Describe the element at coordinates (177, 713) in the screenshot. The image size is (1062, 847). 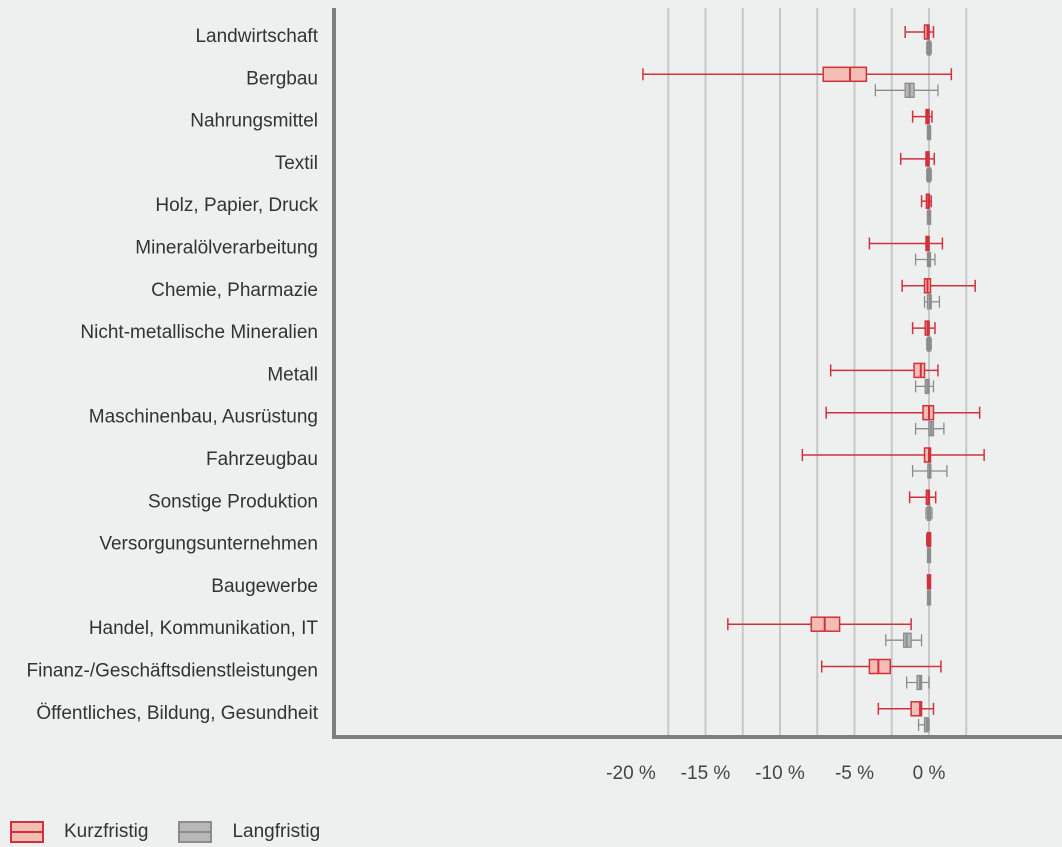
I see `category-label: Öffentliches, Bildung, Gesundheit` at that location.